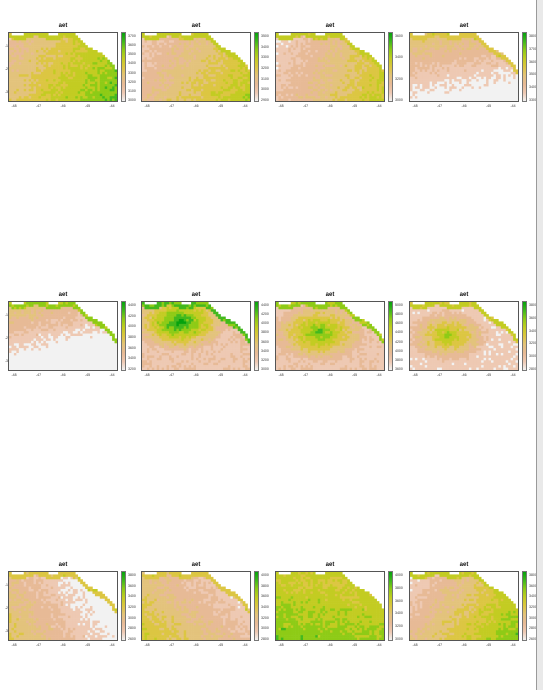  I want to click on legend-label: 3100, so click(132, 90).